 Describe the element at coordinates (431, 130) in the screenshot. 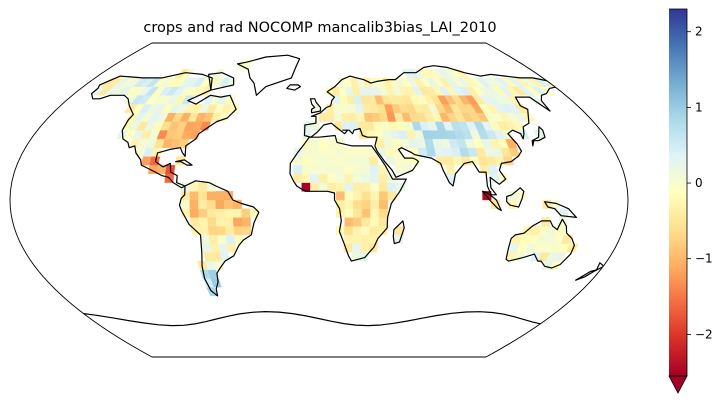

I see `coastline-eurasia` at that location.